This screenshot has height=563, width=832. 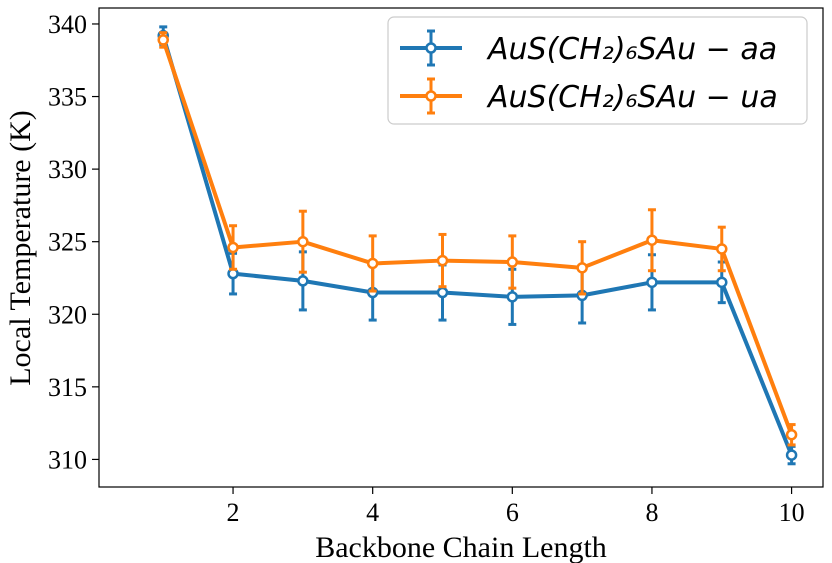 I want to click on legend-frame, so click(x=597, y=70).